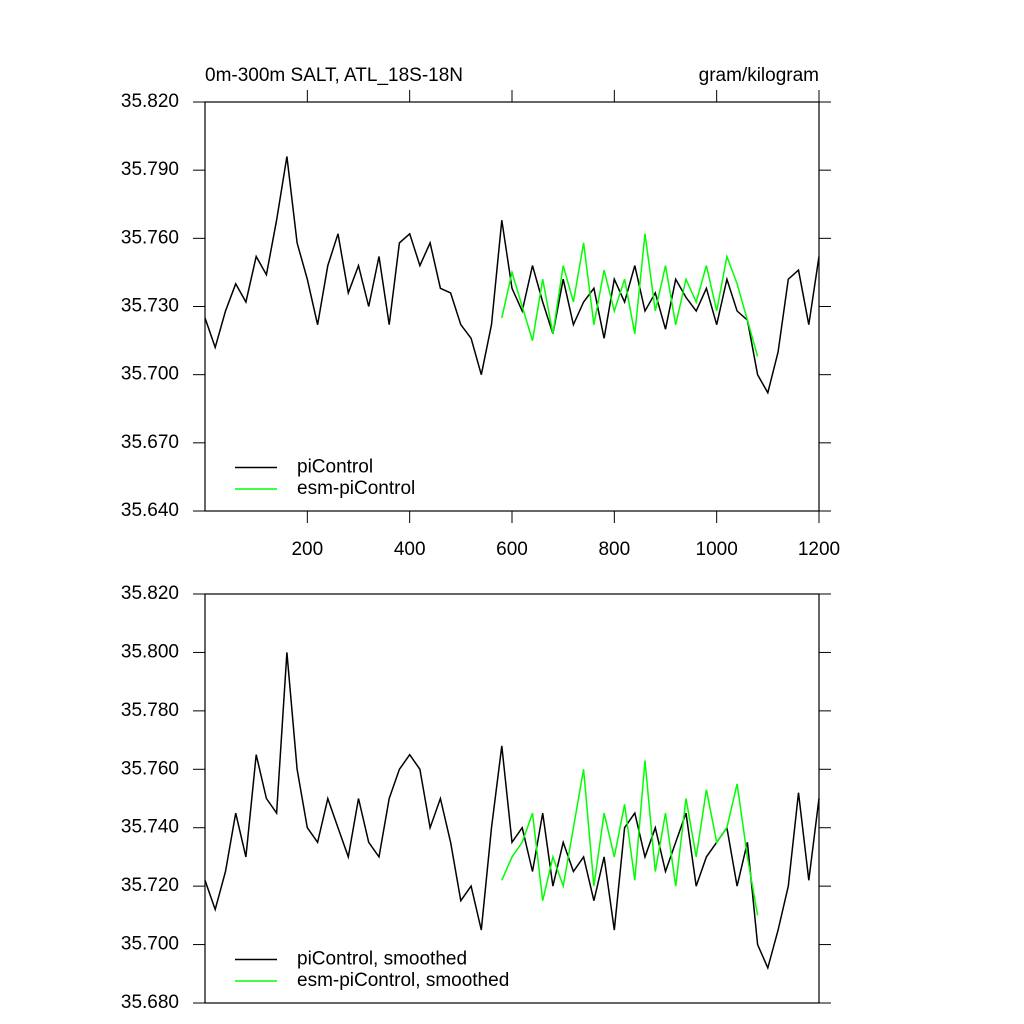  I want to click on y-tick-label: 35.670, so click(150, 442).